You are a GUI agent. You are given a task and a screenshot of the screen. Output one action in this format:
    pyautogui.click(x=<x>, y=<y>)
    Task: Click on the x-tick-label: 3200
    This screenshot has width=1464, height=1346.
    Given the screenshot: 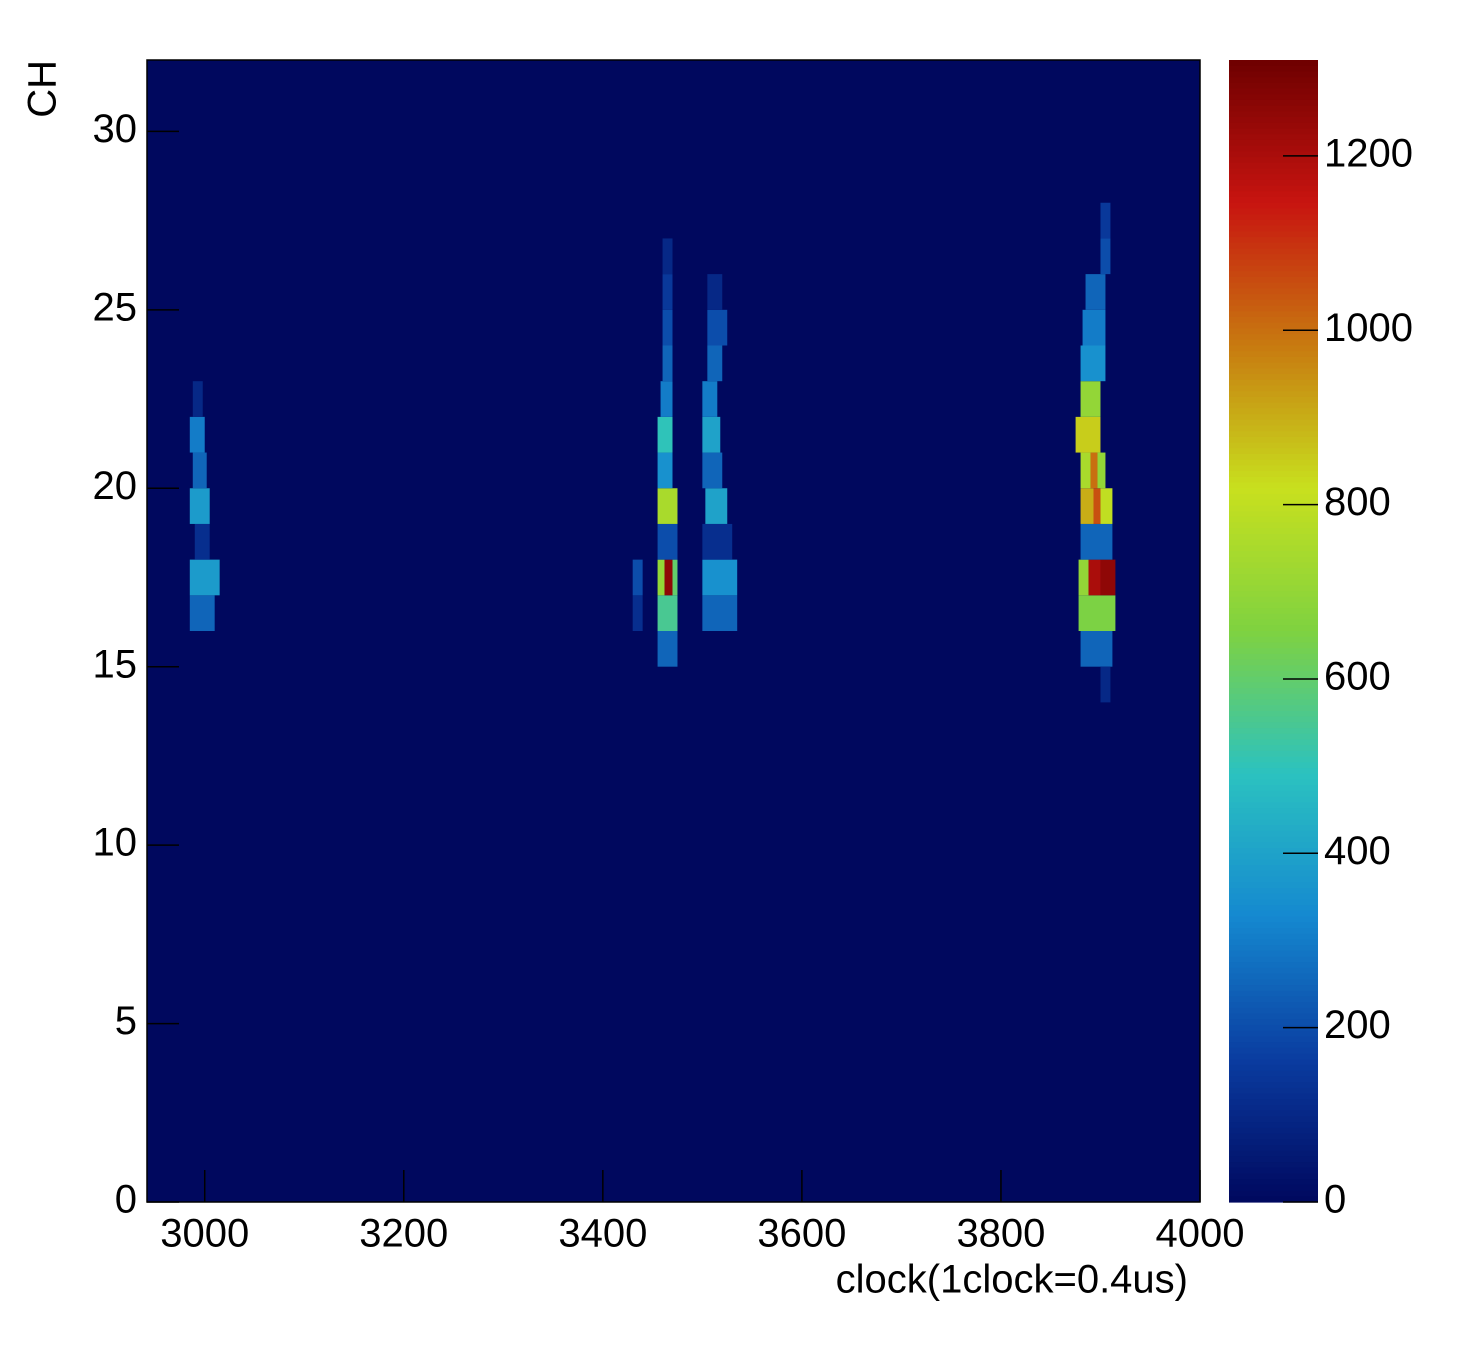 What is the action you would take?
    pyautogui.click(x=403, y=1234)
    